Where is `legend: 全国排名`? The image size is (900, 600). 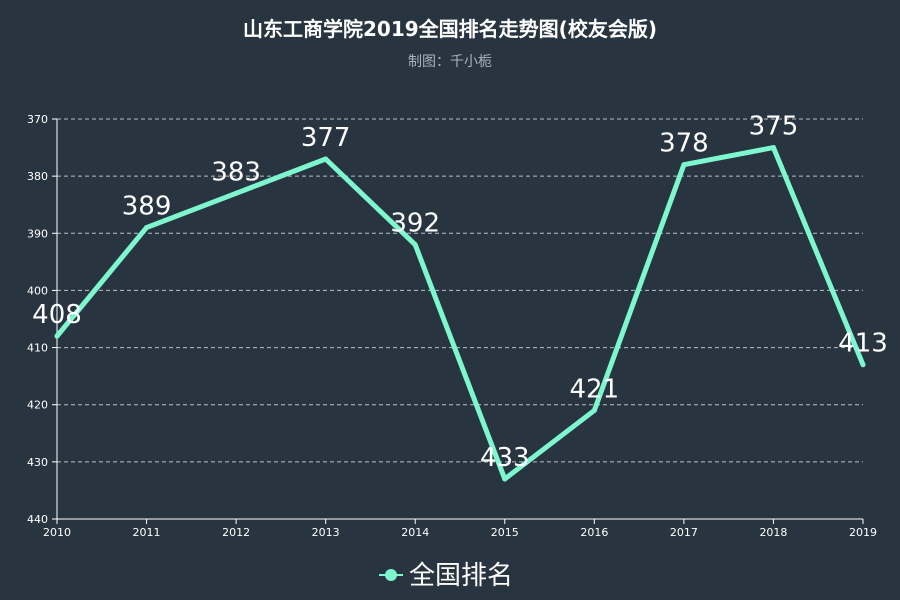 legend: 全国排名 is located at coordinates (446, 576).